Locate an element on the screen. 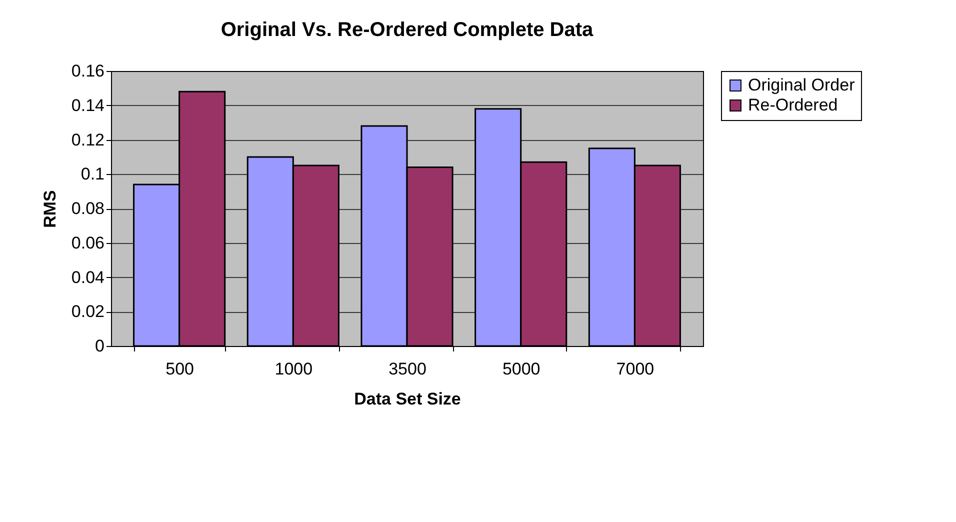 The width and height of the screenshot is (956, 522). legend-label: Re-Ordered is located at coordinates (793, 105).